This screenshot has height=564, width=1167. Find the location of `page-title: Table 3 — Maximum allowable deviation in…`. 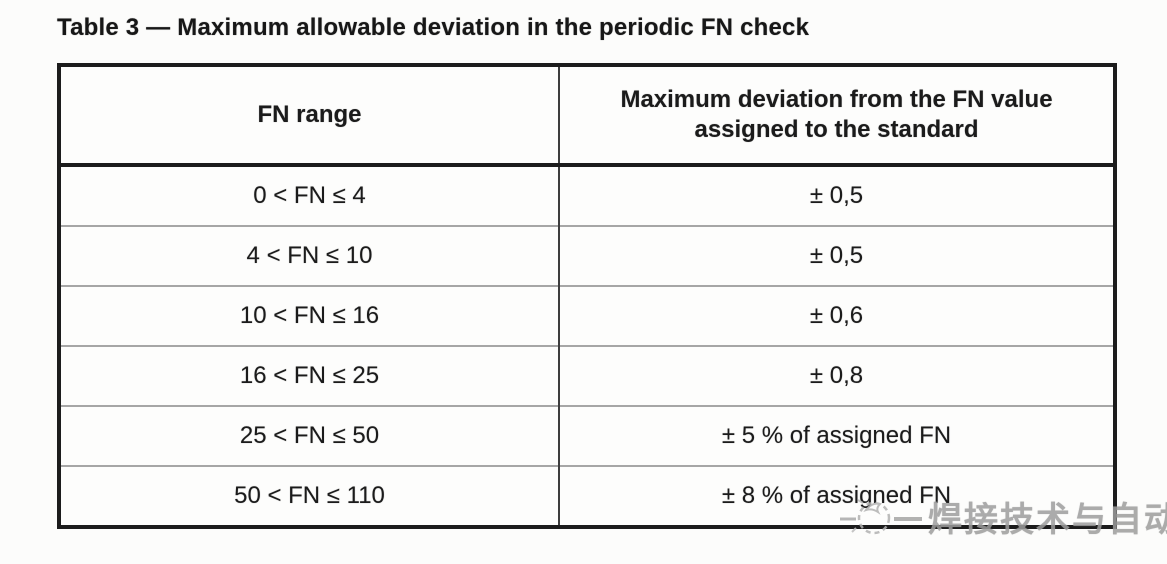

page-title: Table 3 — Maximum allowable deviation in… is located at coordinates (433, 27).